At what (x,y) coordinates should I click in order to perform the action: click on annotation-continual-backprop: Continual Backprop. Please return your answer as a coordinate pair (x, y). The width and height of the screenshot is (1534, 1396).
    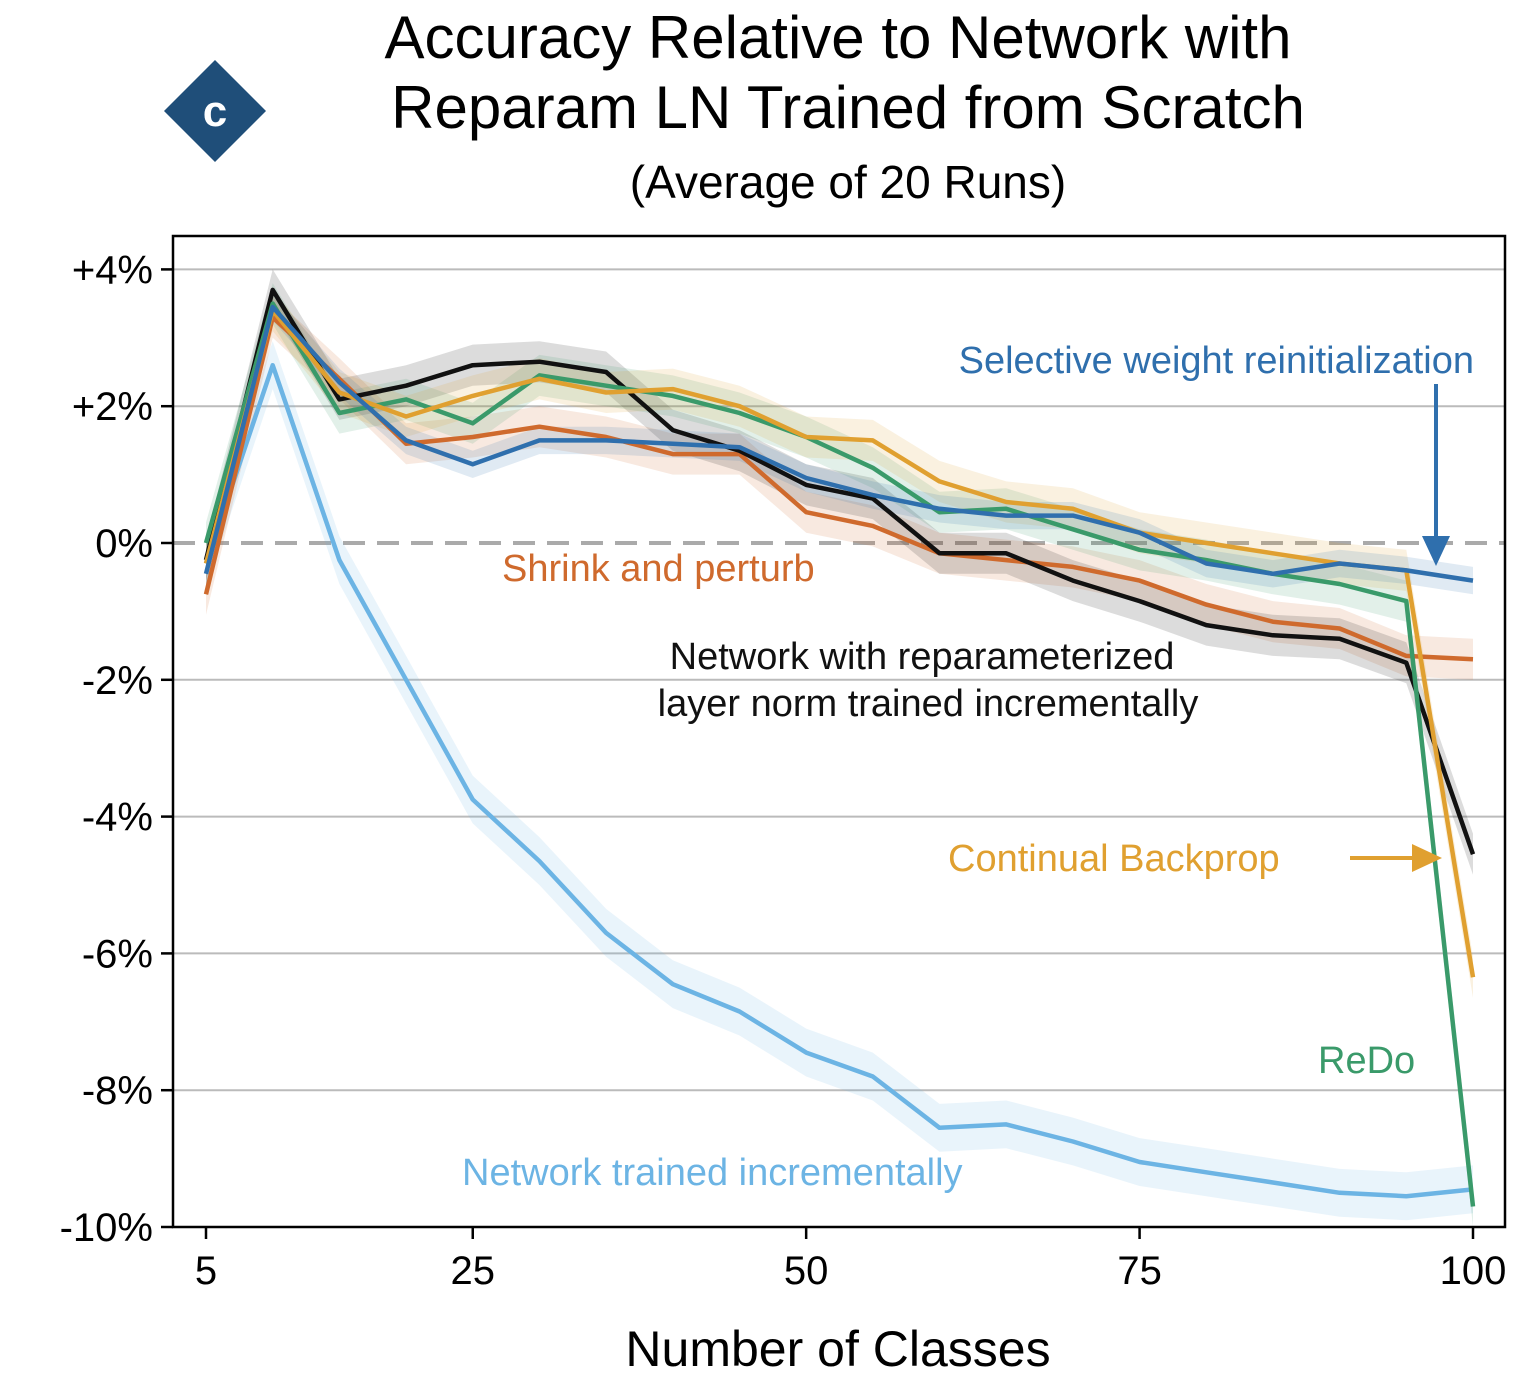
    Looking at the image, I should click on (1114, 859).